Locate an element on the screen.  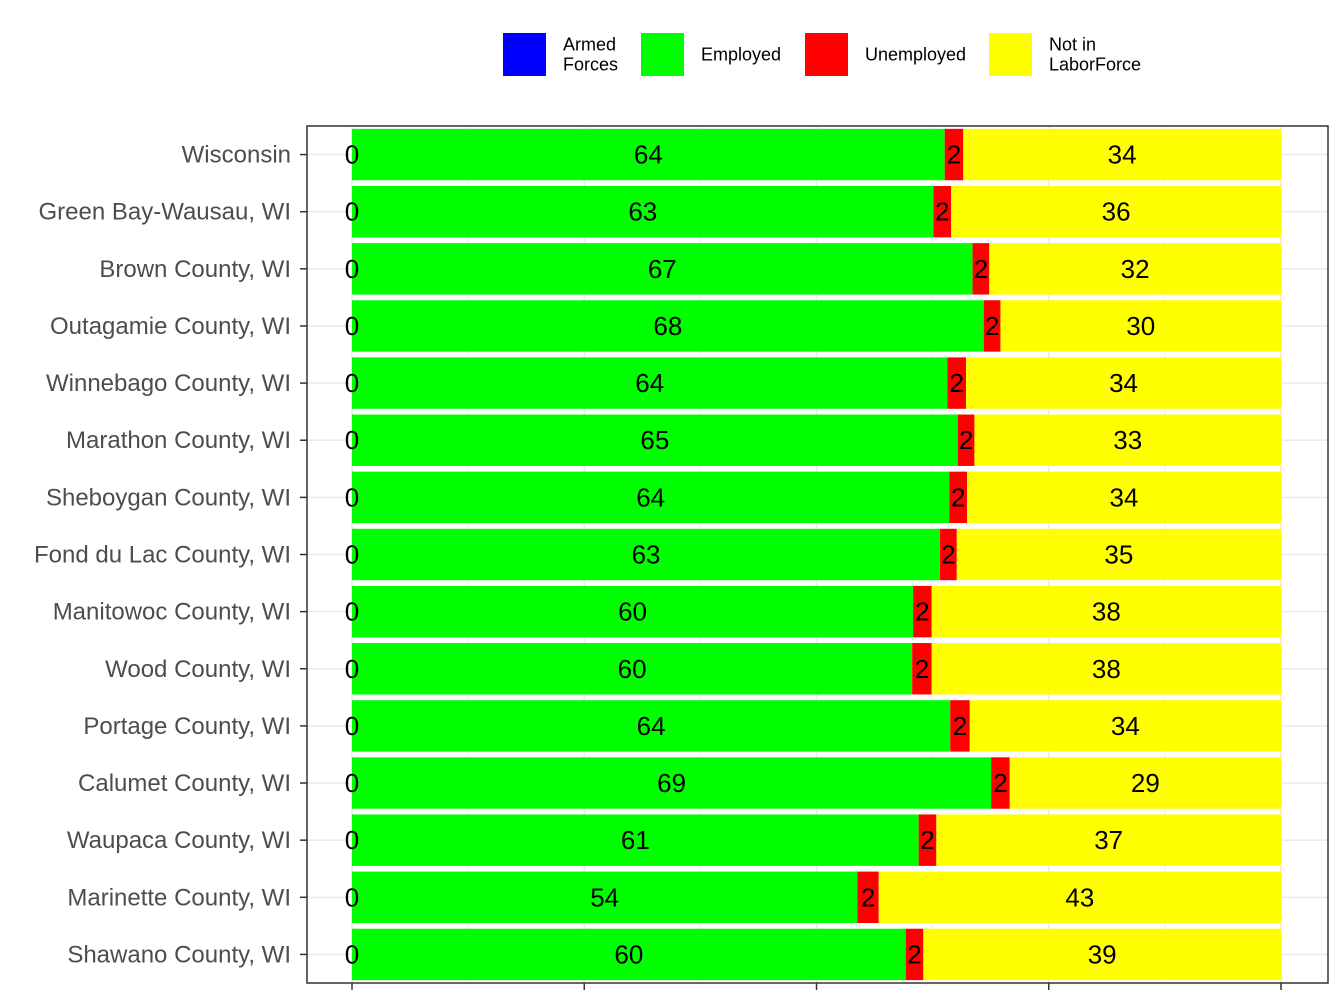
value-label-not-in-laborforce: 32 is located at coordinates (1135, 269).